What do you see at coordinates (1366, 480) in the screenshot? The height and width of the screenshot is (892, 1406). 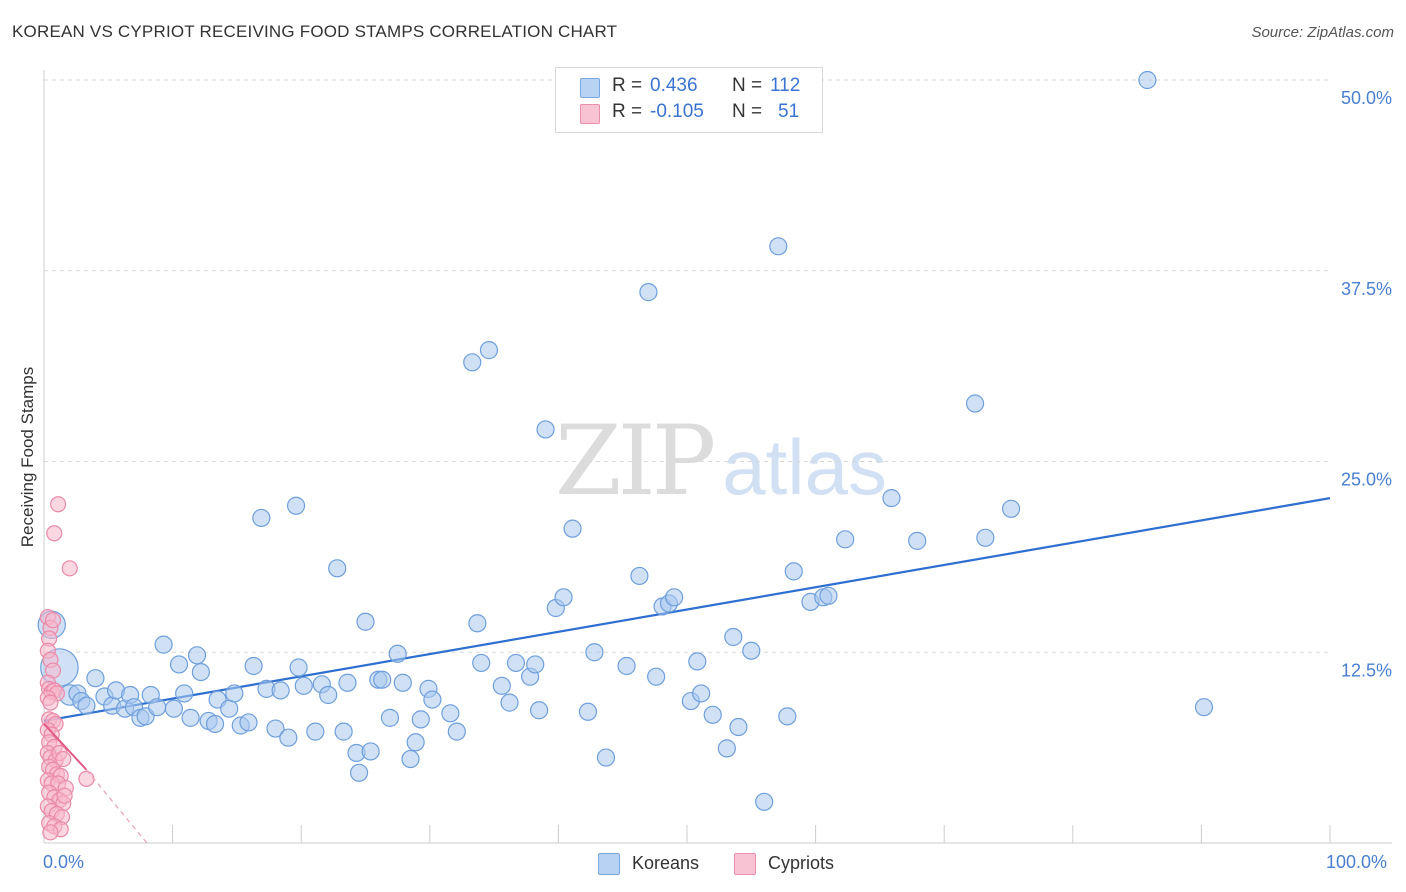 I see `y-tick-label: 25.0%` at bounding box center [1366, 480].